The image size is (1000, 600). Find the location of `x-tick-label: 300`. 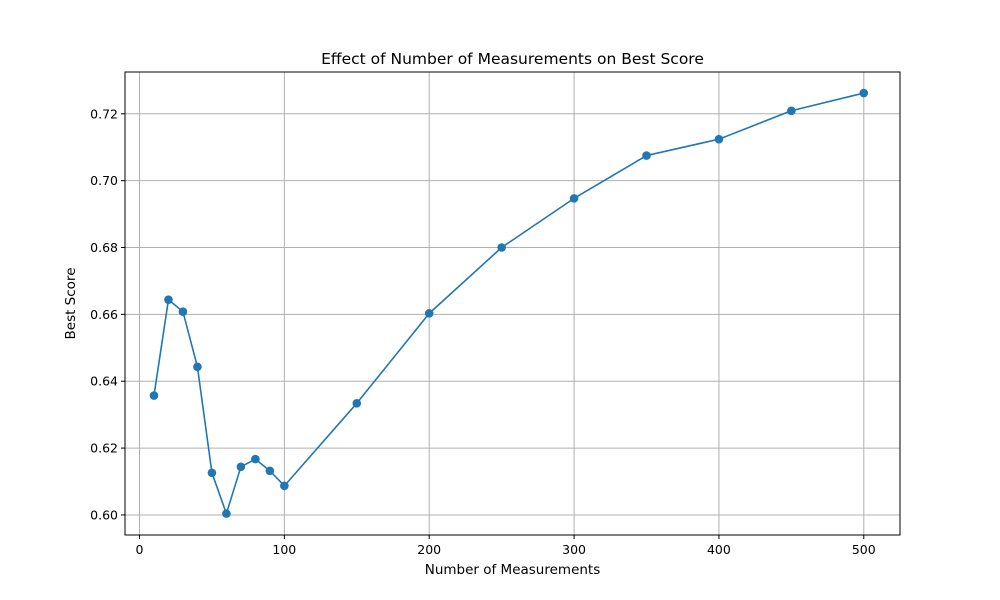

x-tick-label: 300 is located at coordinates (574, 549).